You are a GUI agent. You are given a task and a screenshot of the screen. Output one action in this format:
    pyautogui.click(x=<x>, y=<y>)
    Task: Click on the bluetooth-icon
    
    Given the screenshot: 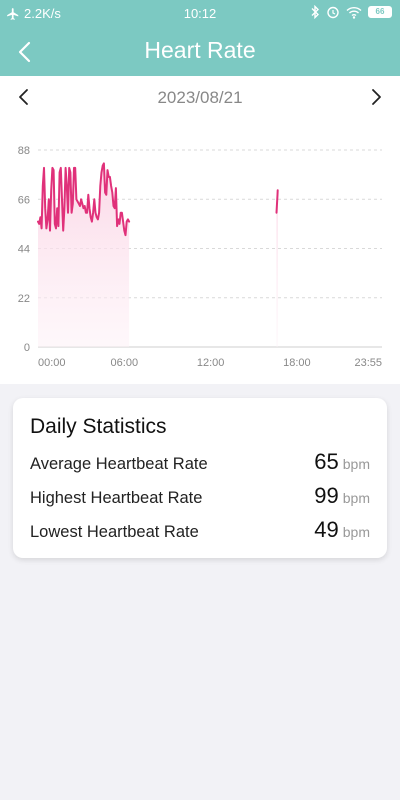 What is the action you would take?
    pyautogui.click(x=315, y=12)
    